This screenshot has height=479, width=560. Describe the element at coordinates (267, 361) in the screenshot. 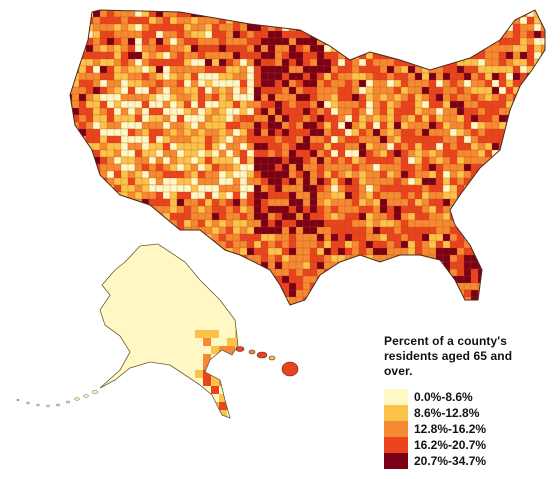

I see `hawaii-region` at that location.